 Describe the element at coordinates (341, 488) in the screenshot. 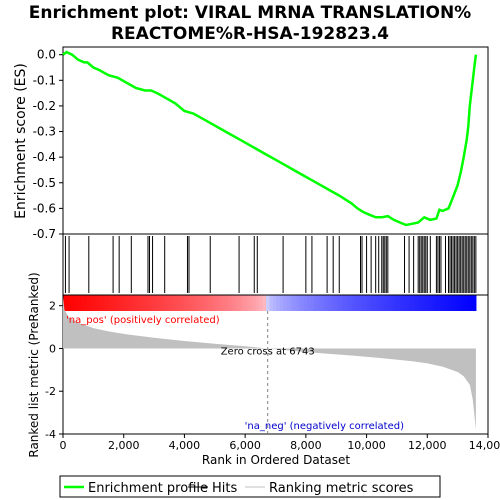

I see `legend-label: Ranking metric scores` at that location.